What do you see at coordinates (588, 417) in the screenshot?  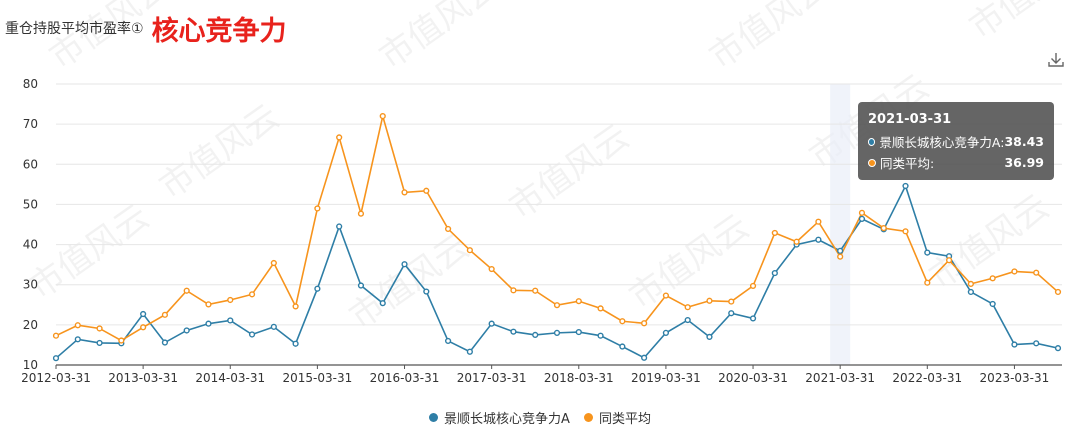 I see `legend-dot-peer` at bounding box center [588, 417].